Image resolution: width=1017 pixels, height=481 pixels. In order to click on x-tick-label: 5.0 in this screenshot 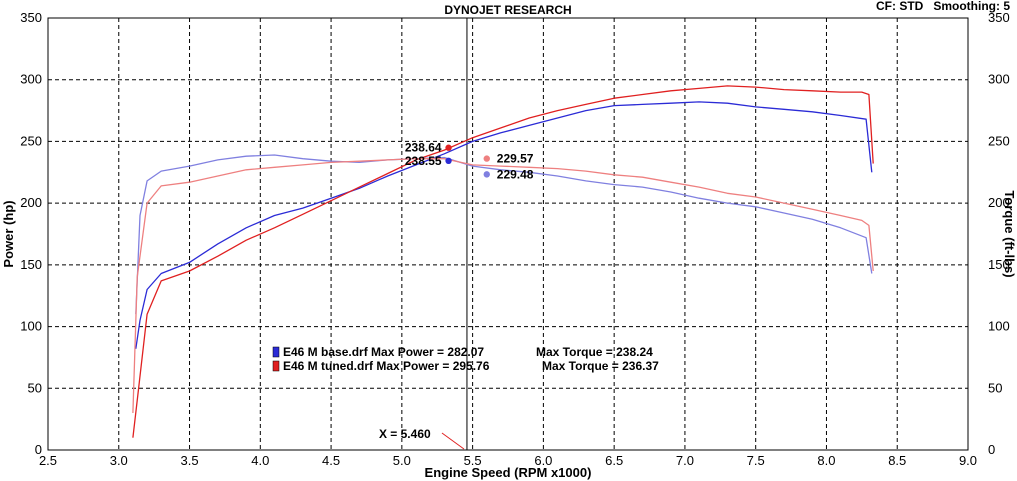, I will do `click(402, 460)`.